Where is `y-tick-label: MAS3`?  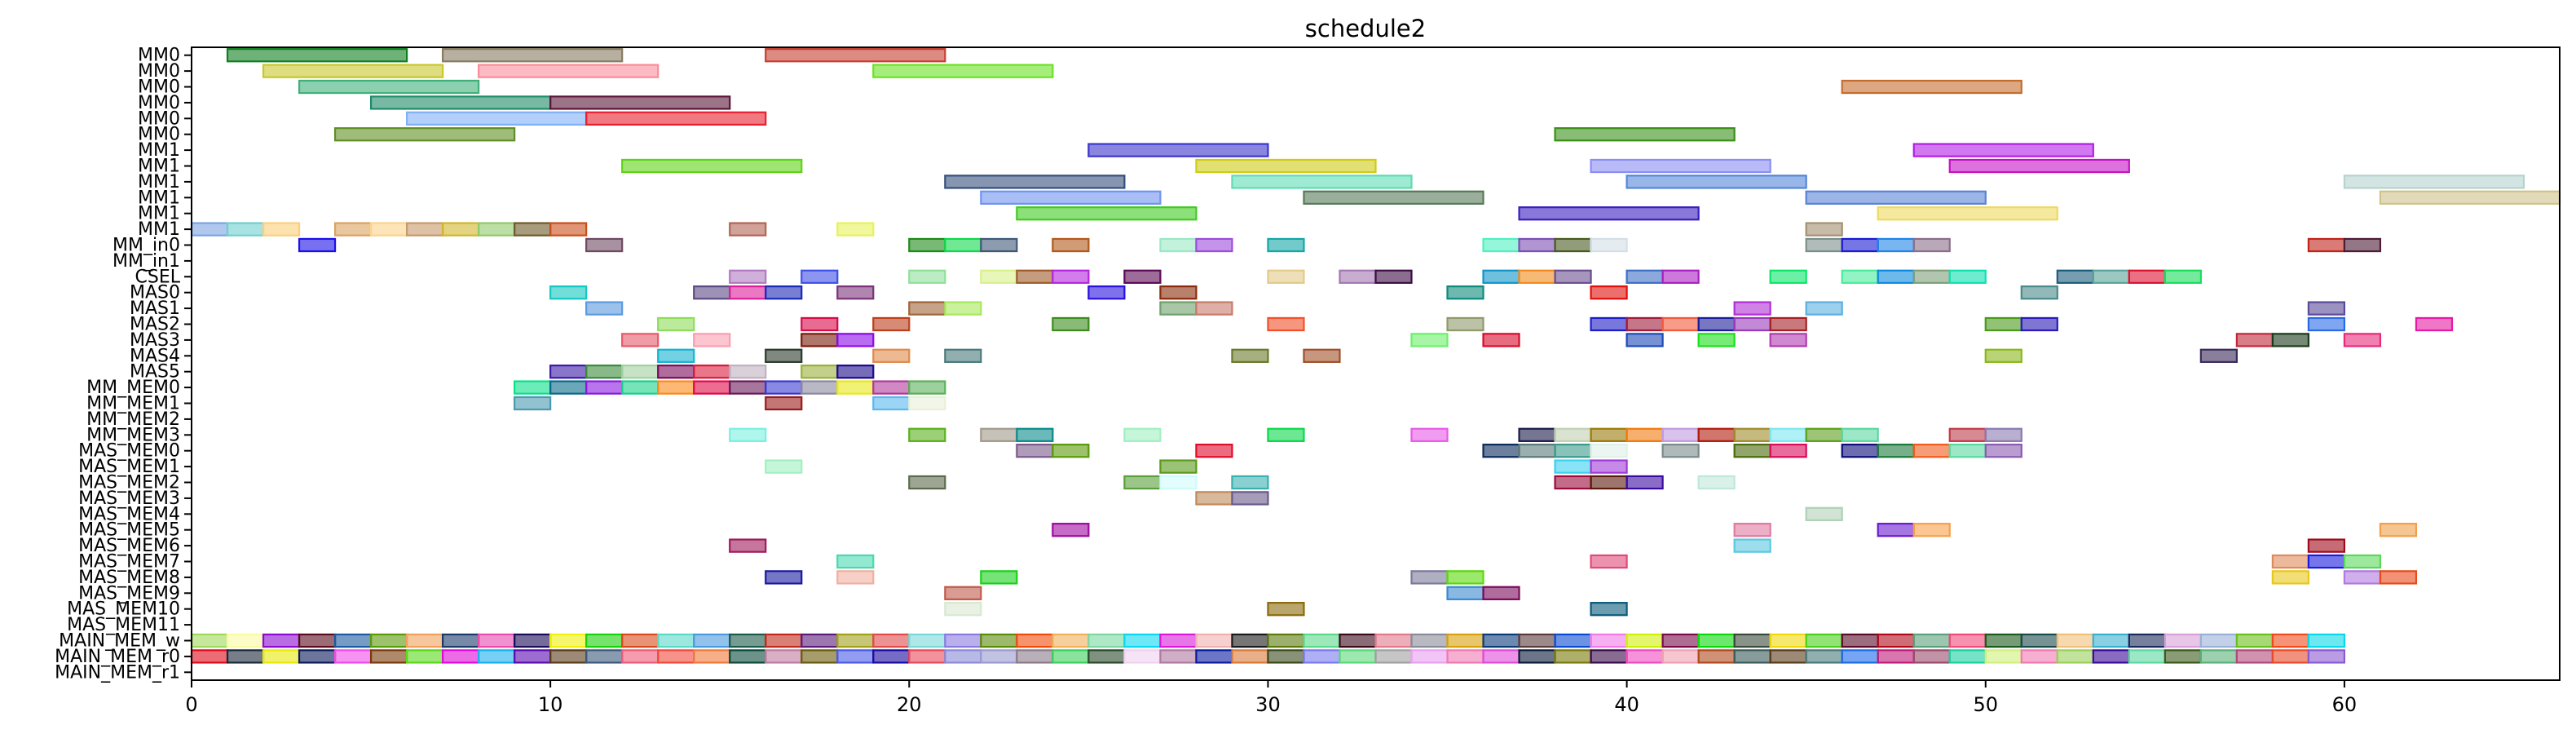
y-tick-label: MAS3 is located at coordinates (155, 340).